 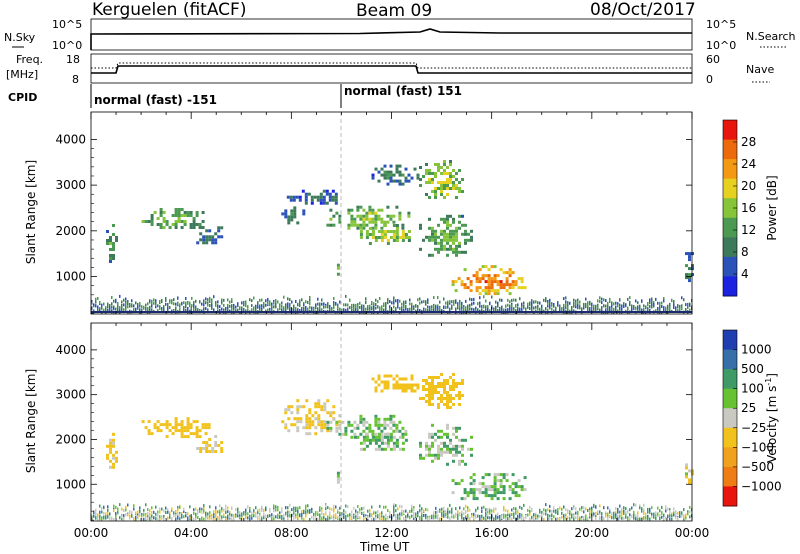 I want to click on power-cell-r6, so click(x=397, y=234).